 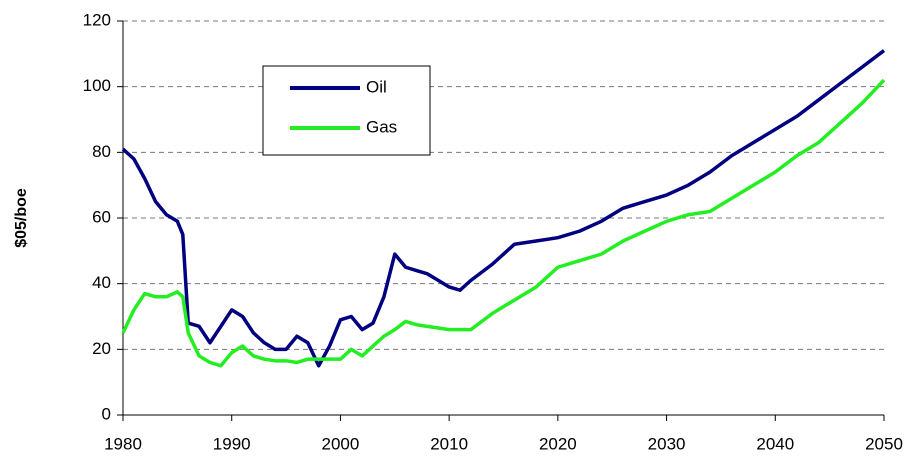 I want to click on y-tick-label: 120, so click(x=97, y=19).